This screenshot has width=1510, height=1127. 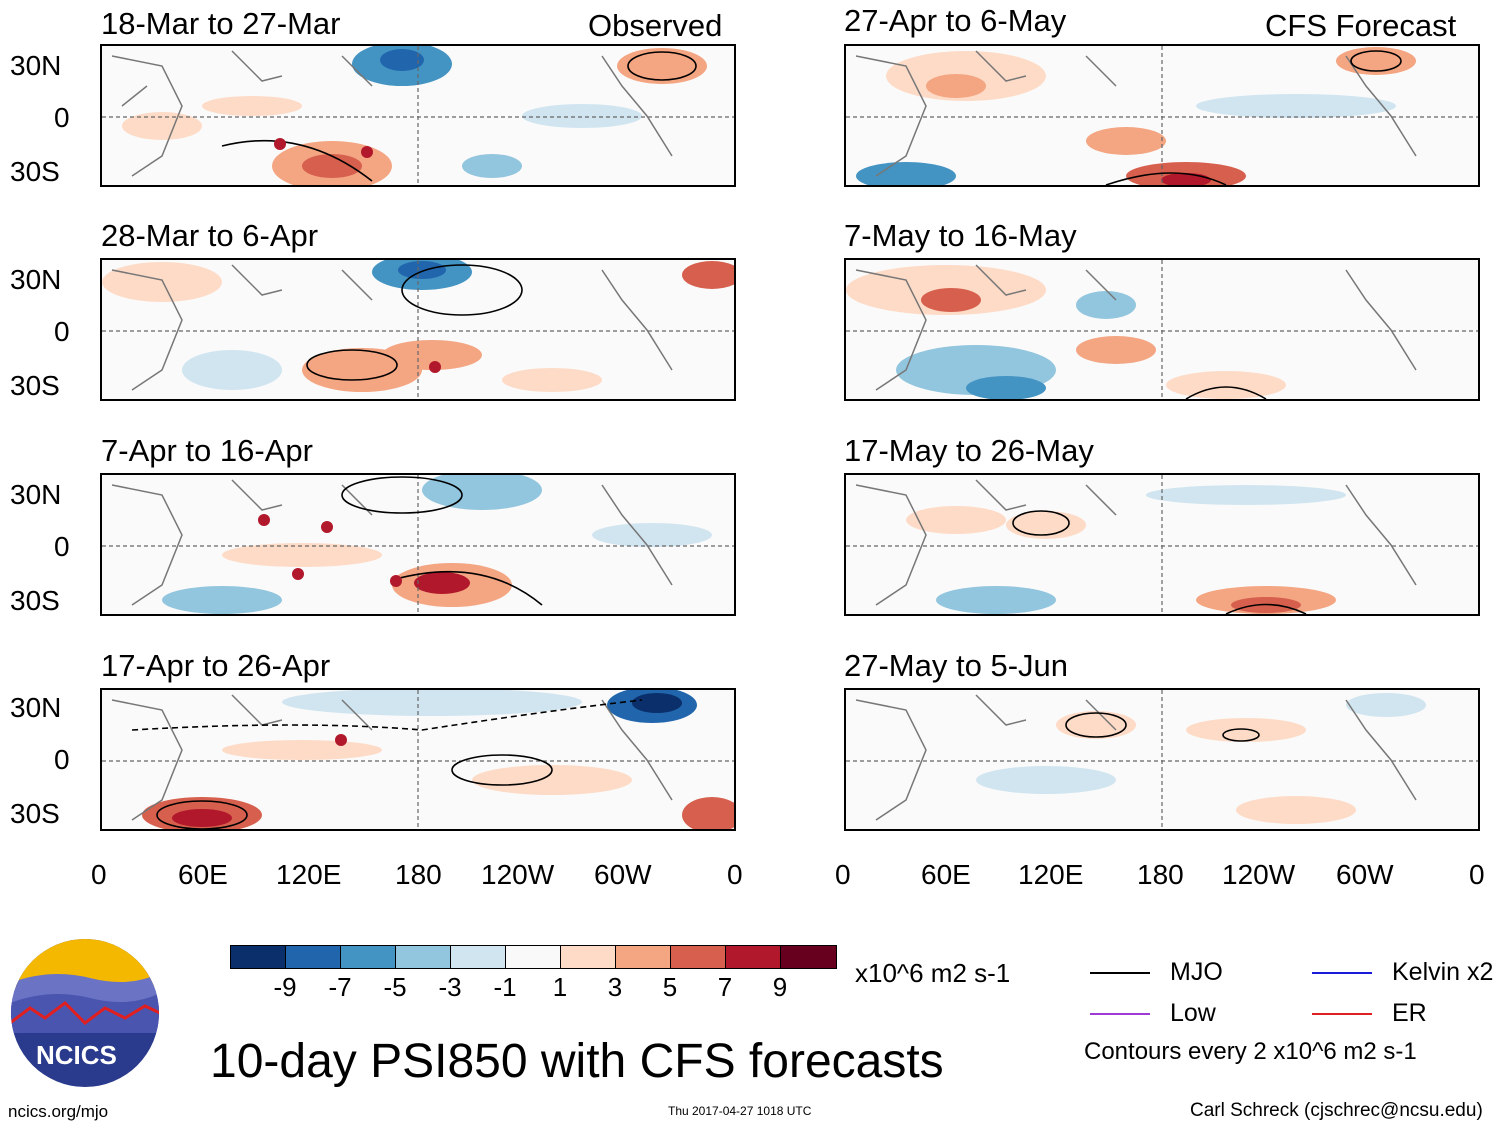 I want to click on colorbar-label: 3, so click(x=615, y=987).